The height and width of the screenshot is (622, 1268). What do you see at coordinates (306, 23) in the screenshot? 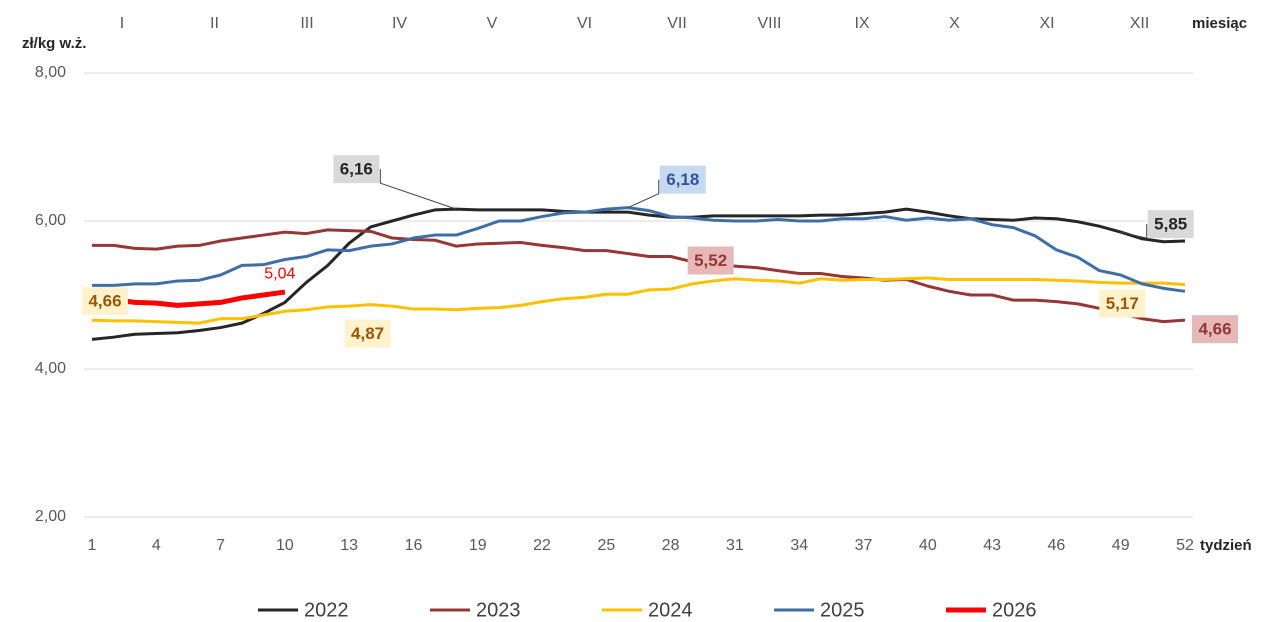
I see `month-label: III` at bounding box center [306, 23].